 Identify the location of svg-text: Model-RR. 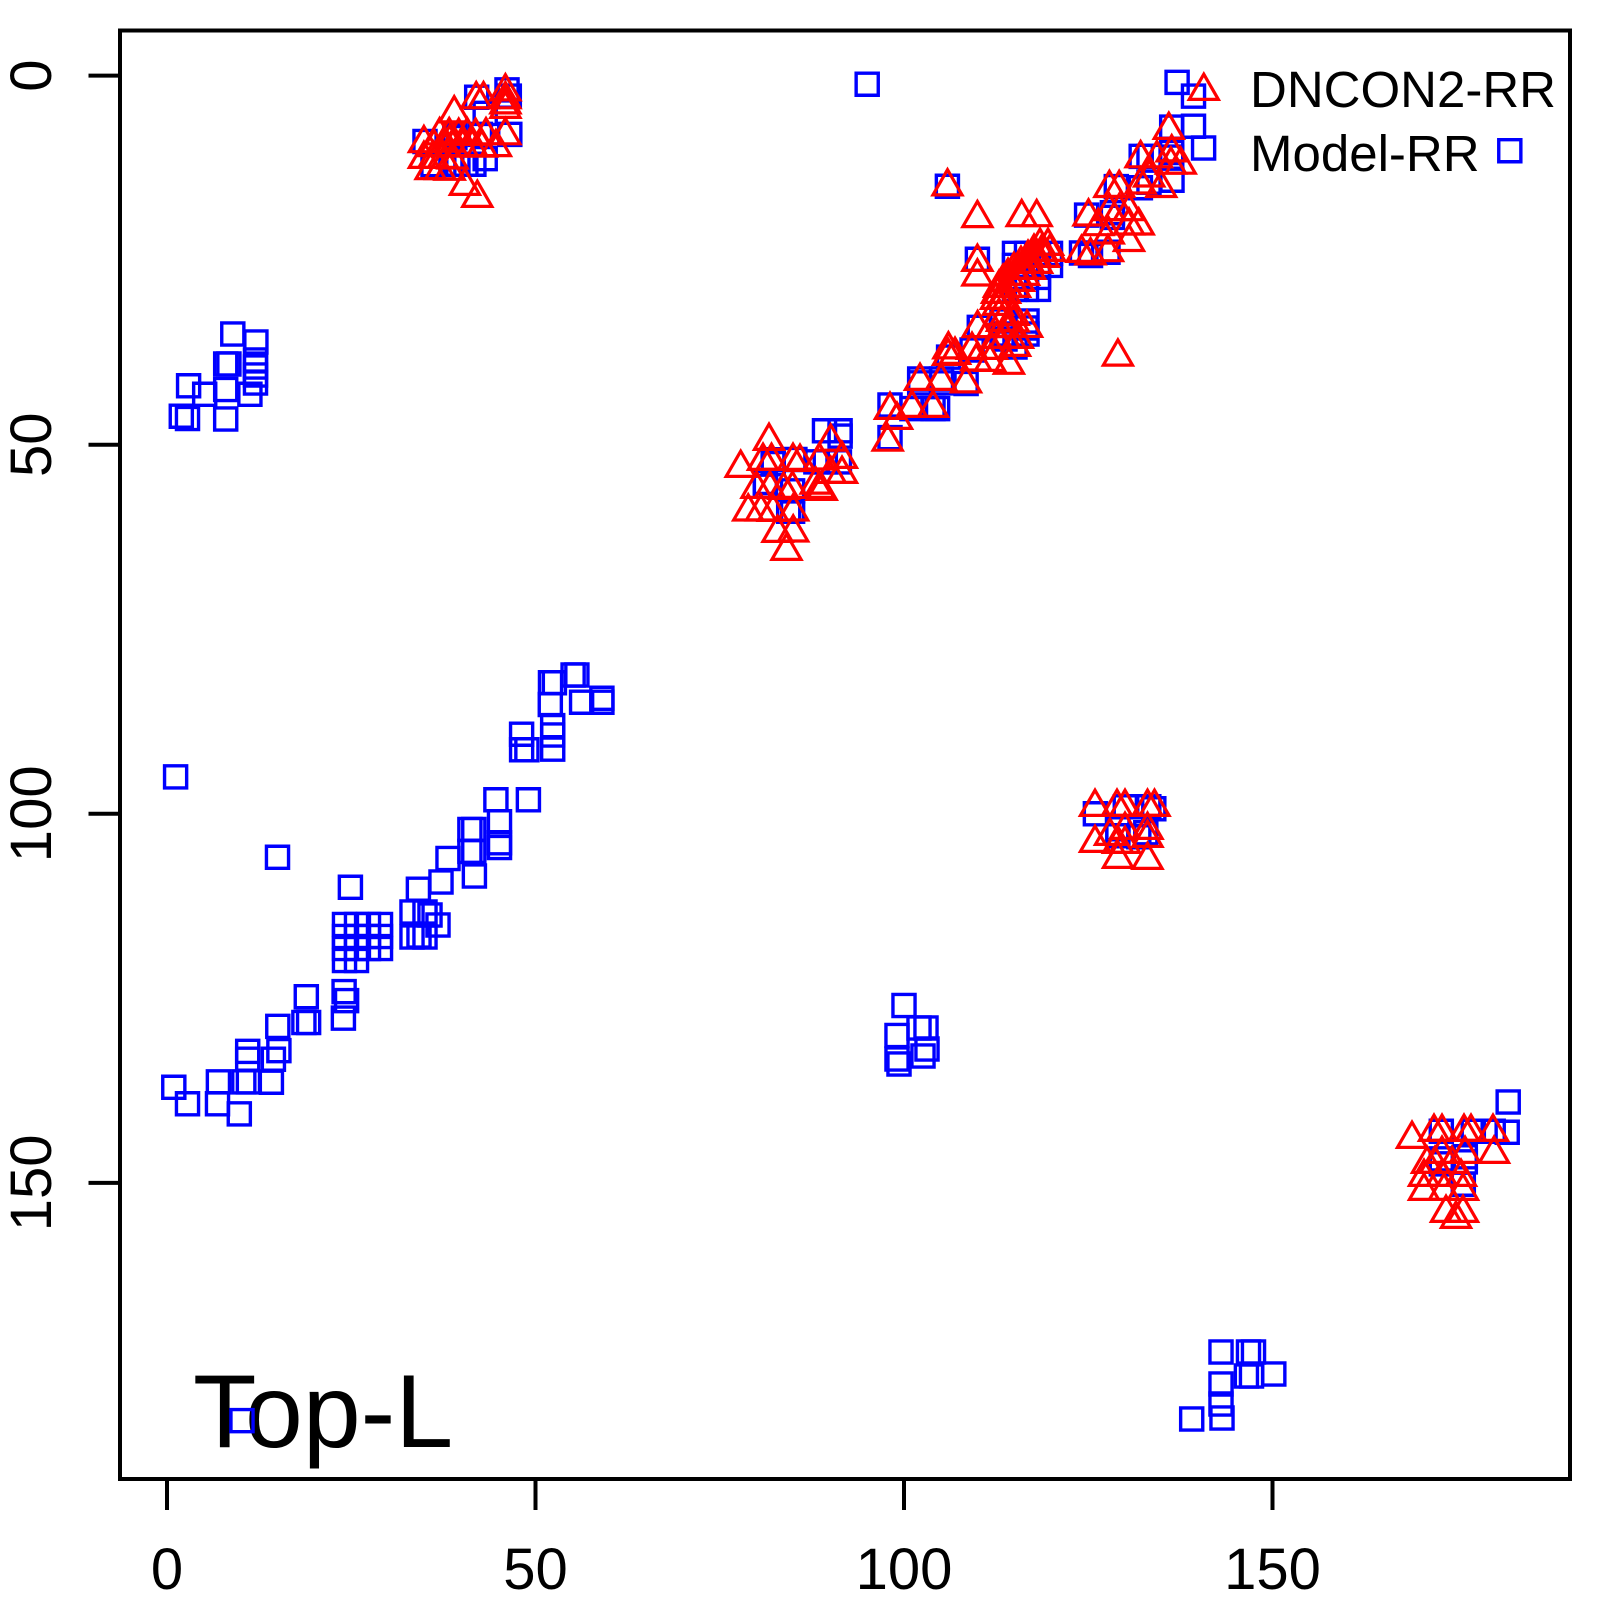
(1365, 153).